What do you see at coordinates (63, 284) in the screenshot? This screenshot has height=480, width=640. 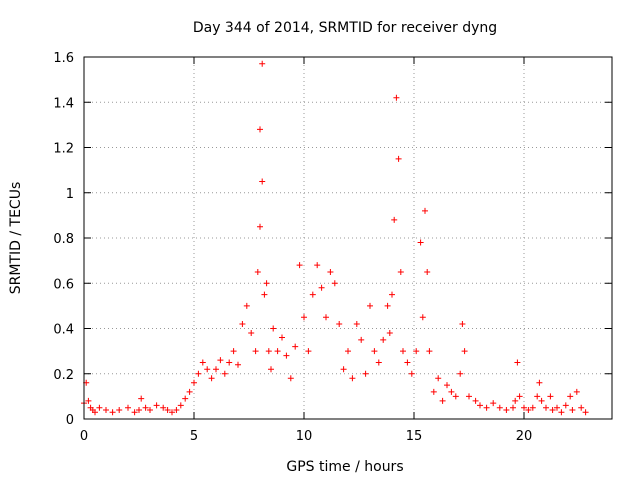 I see `y-tick-label: 0.6` at bounding box center [63, 284].